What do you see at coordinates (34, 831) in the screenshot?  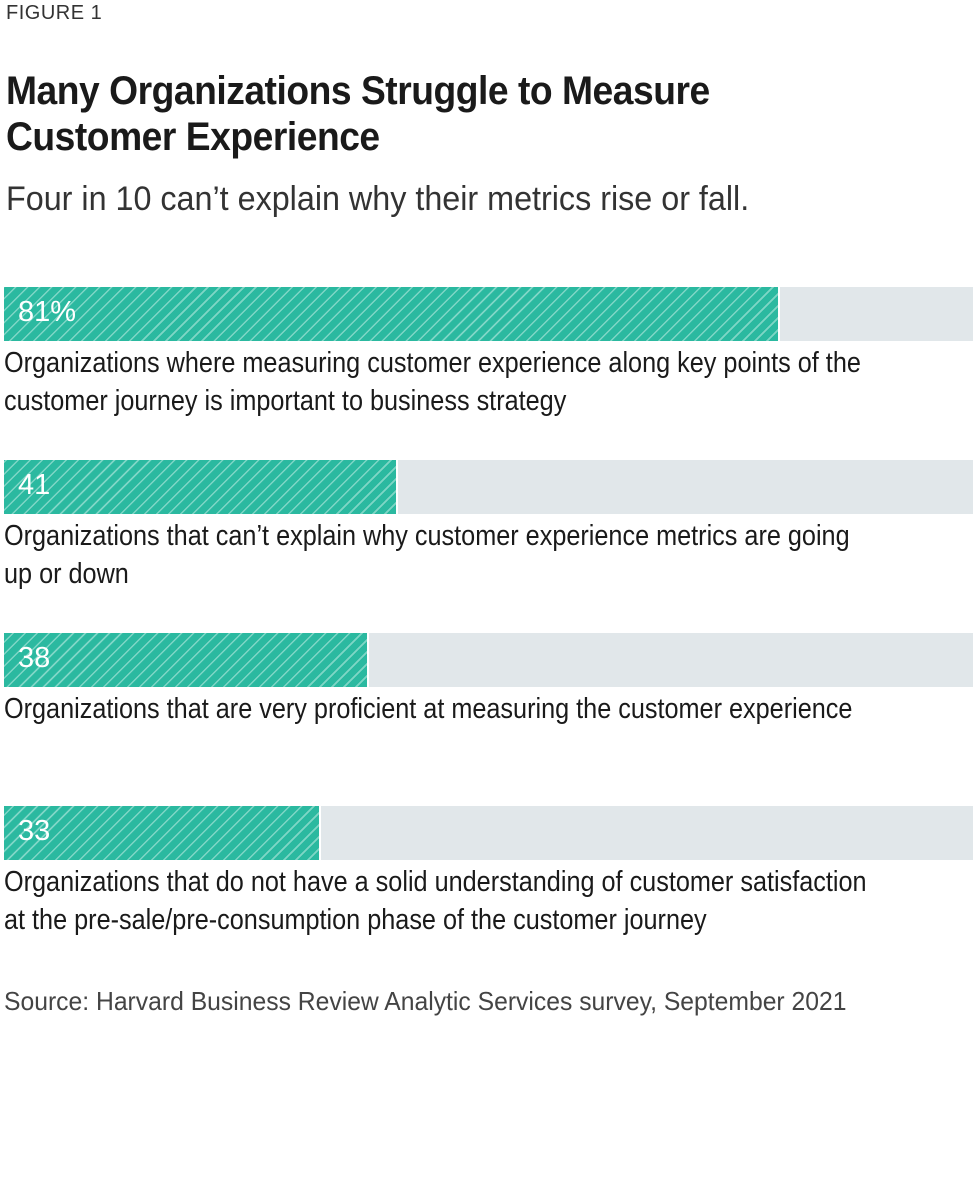 I see `bar-value-label: 33` at bounding box center [34, 831].